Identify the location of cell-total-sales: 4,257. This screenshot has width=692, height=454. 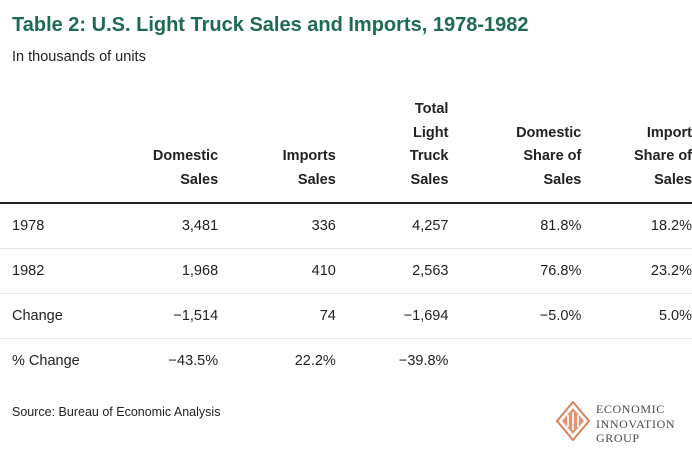
(392, 226).